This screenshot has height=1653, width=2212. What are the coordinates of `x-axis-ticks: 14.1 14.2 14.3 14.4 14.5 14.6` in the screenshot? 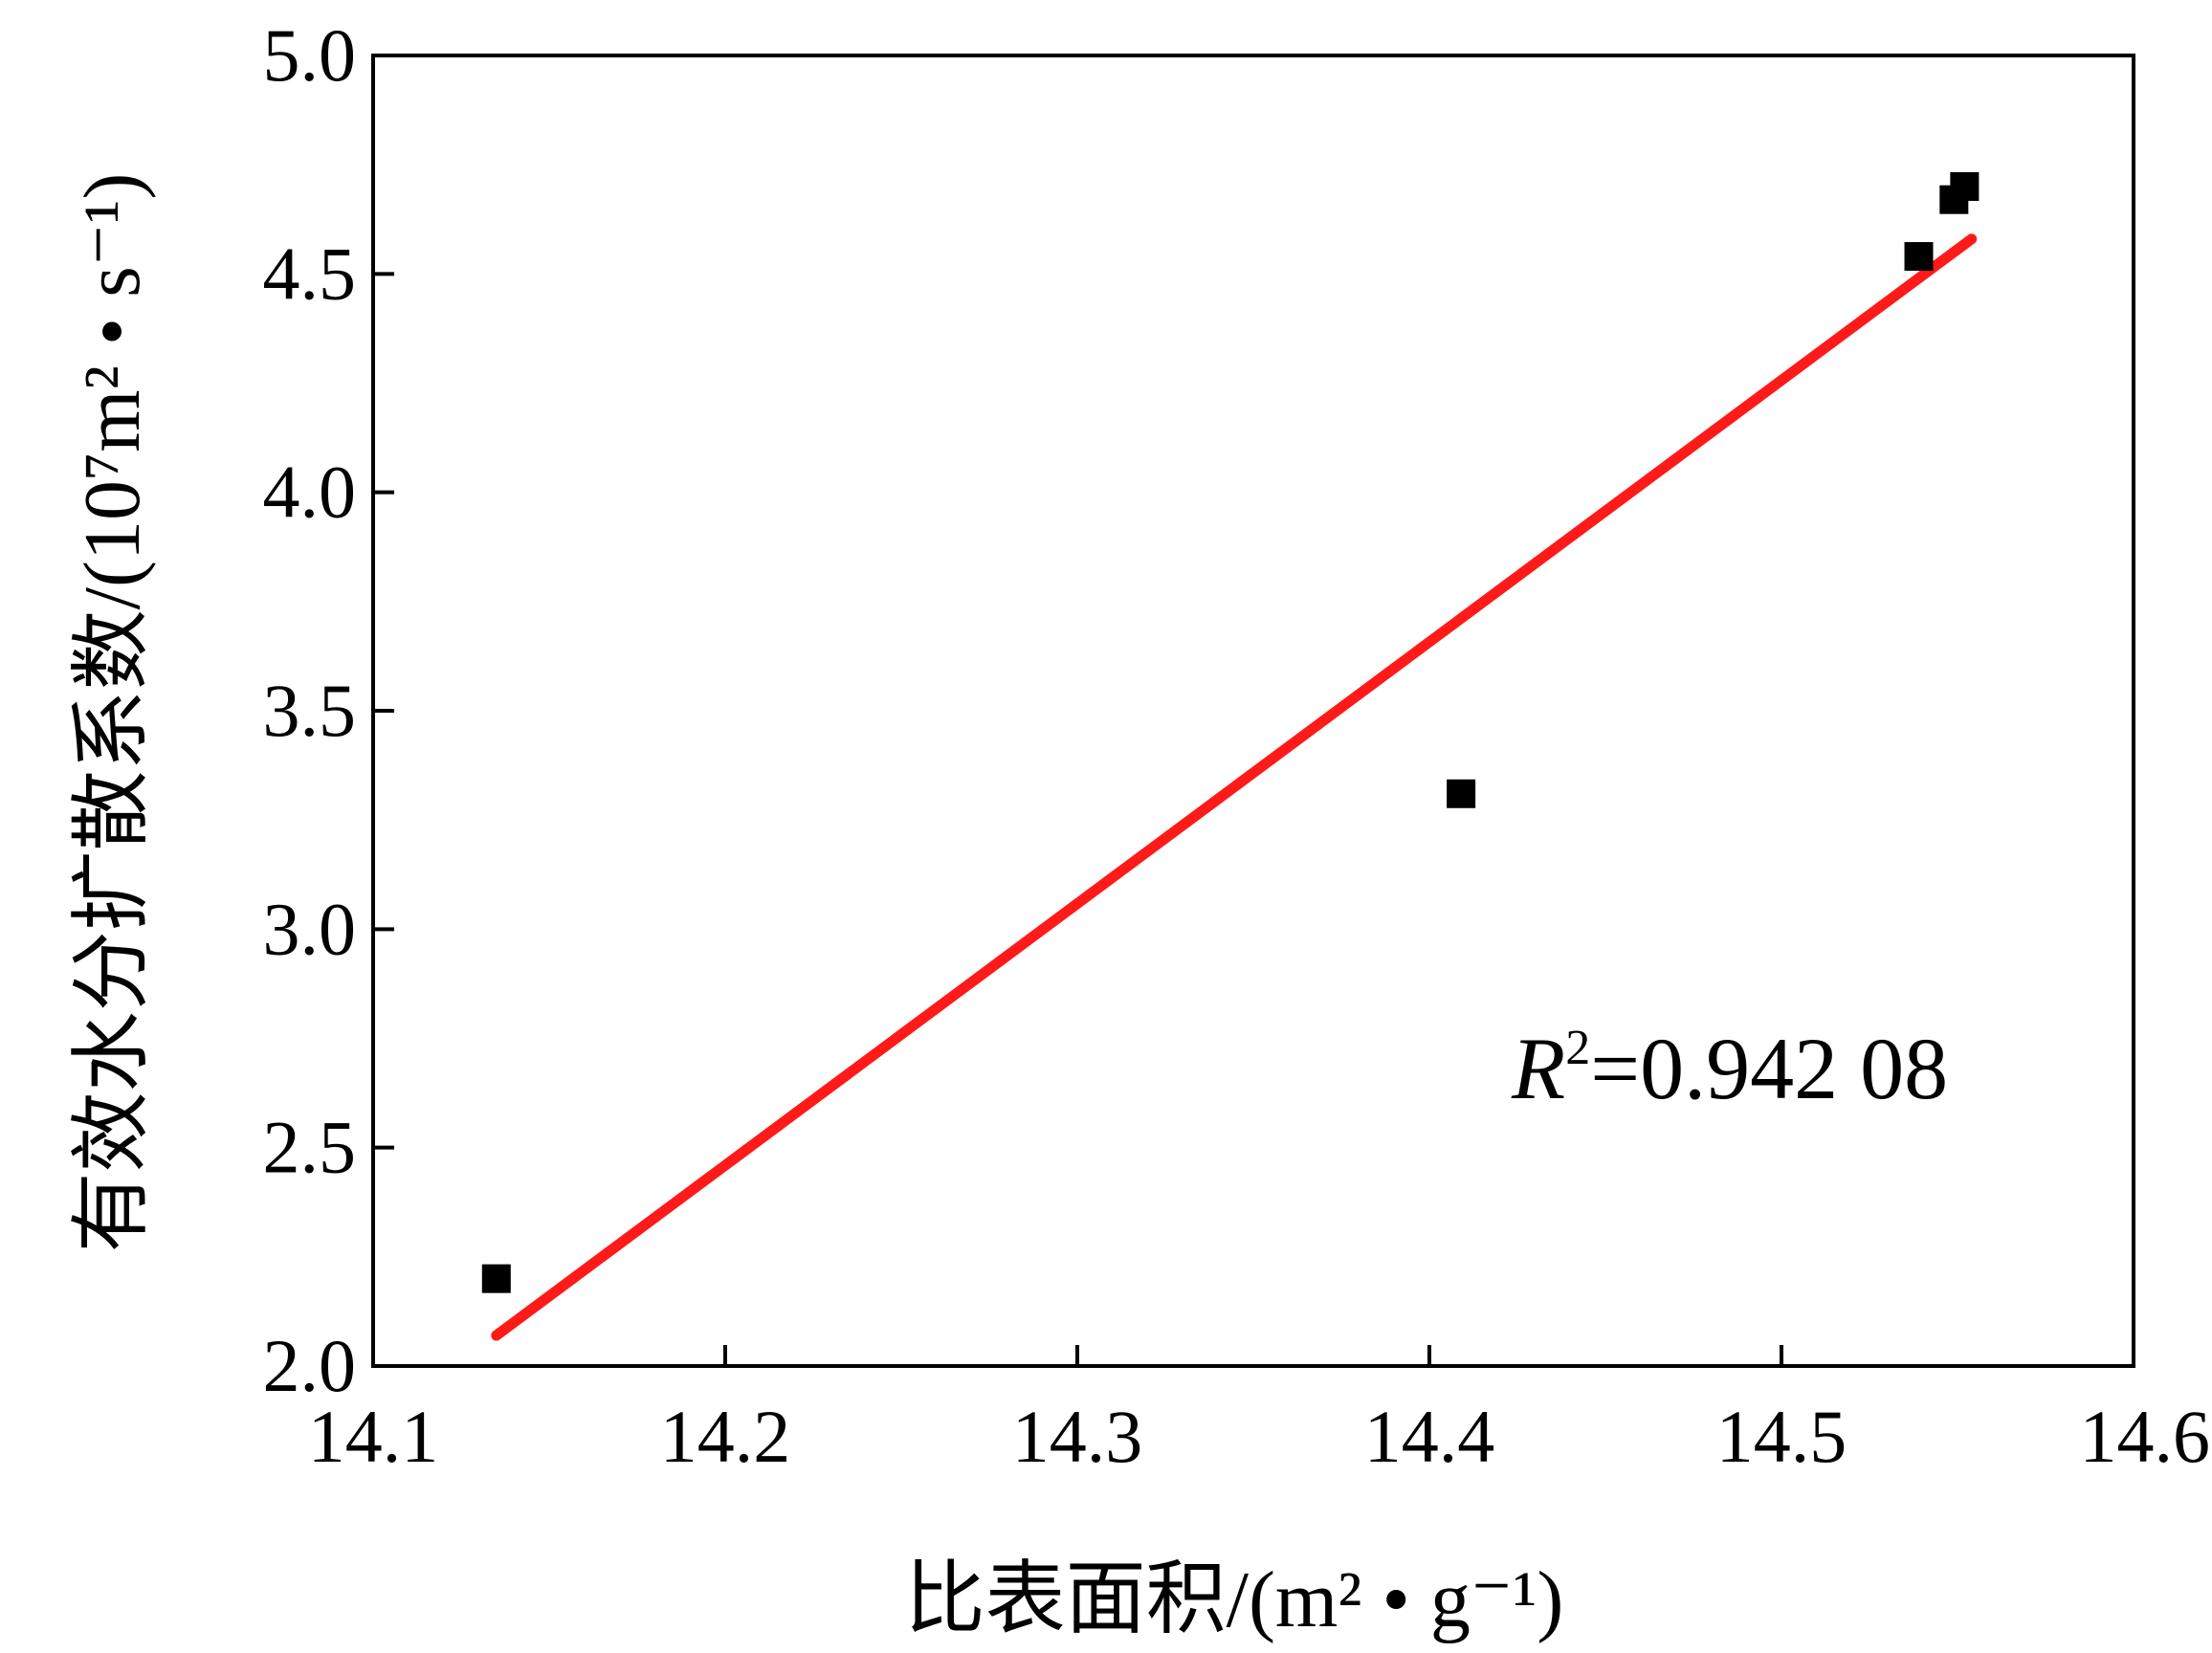 It's located at (1259, 1411).